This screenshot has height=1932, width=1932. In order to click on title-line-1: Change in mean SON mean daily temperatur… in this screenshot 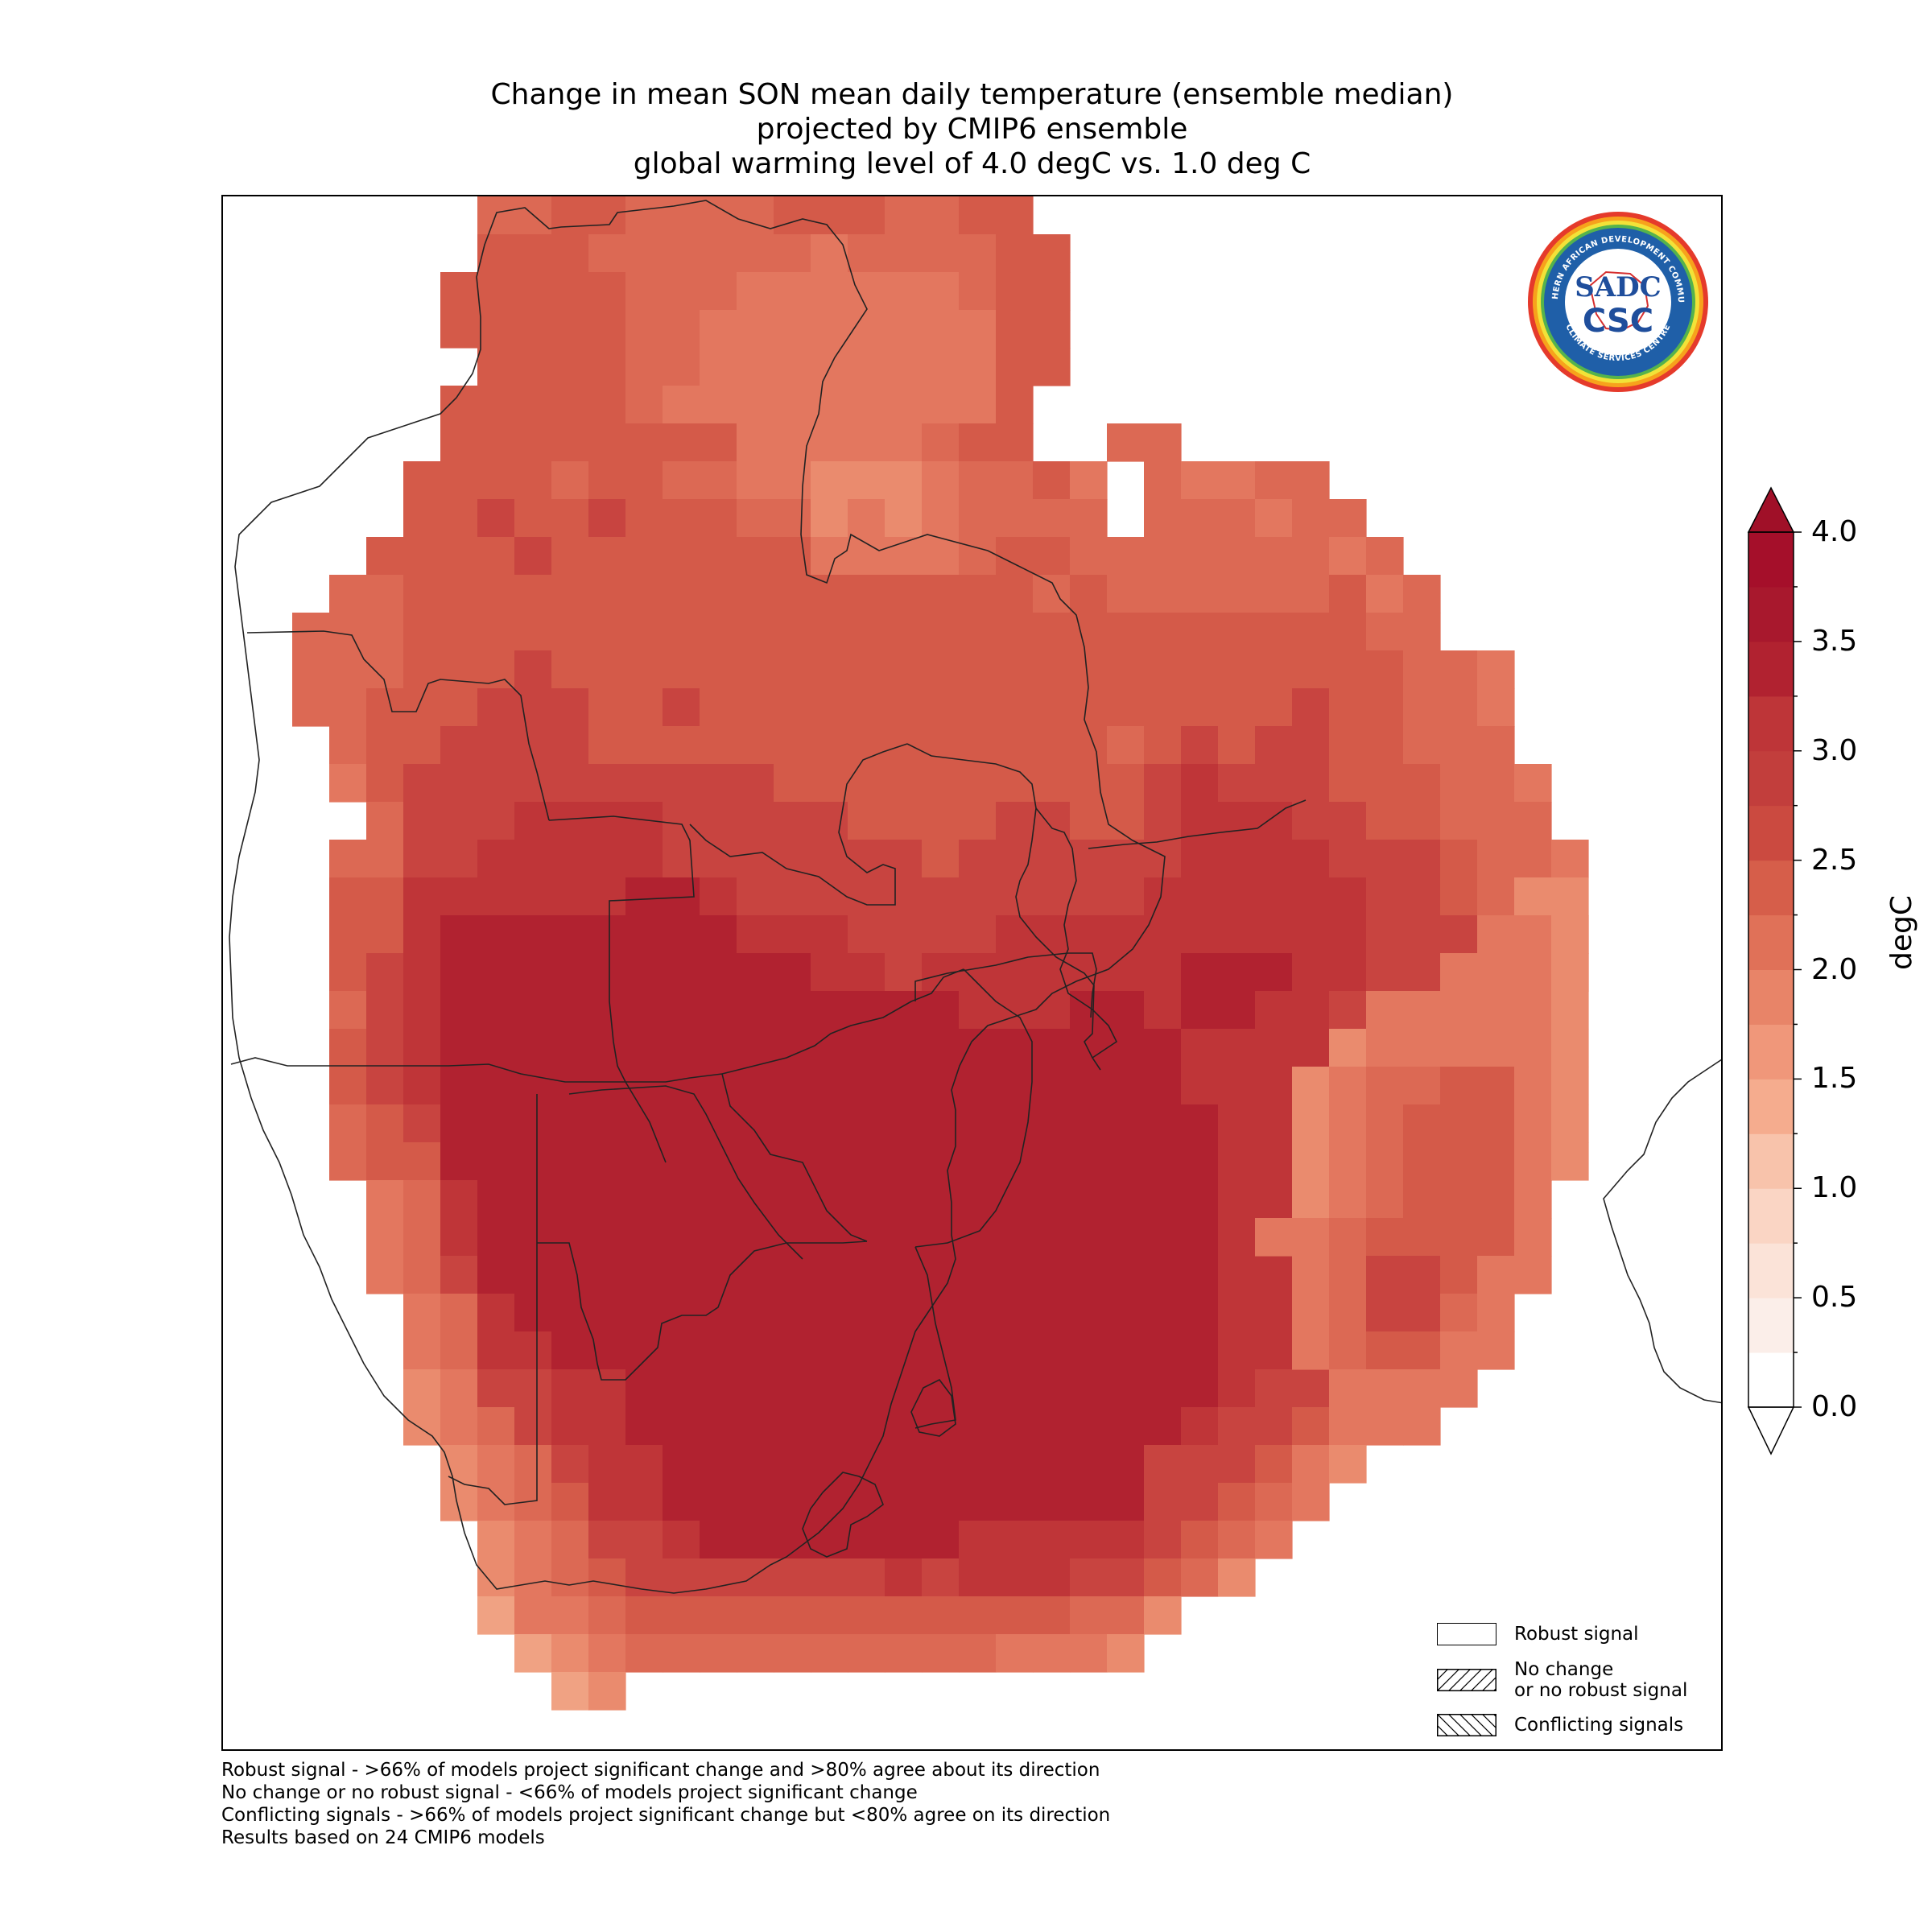, I will do `click(972, 94)`.